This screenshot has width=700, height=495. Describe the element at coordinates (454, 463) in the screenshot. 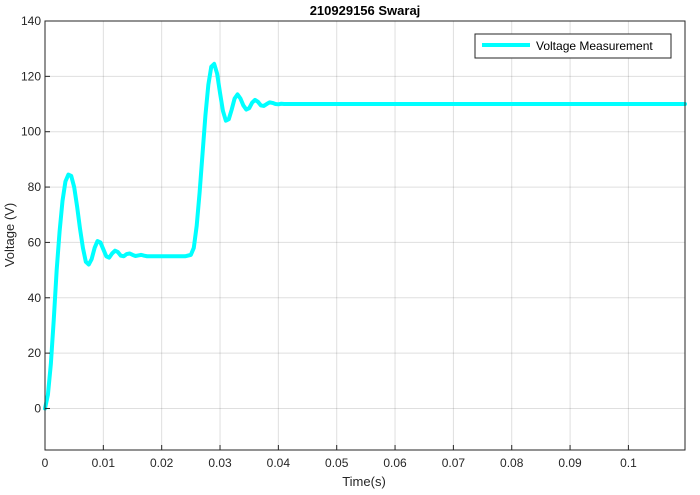

I see `x-tick-label: 0.07` at that location.